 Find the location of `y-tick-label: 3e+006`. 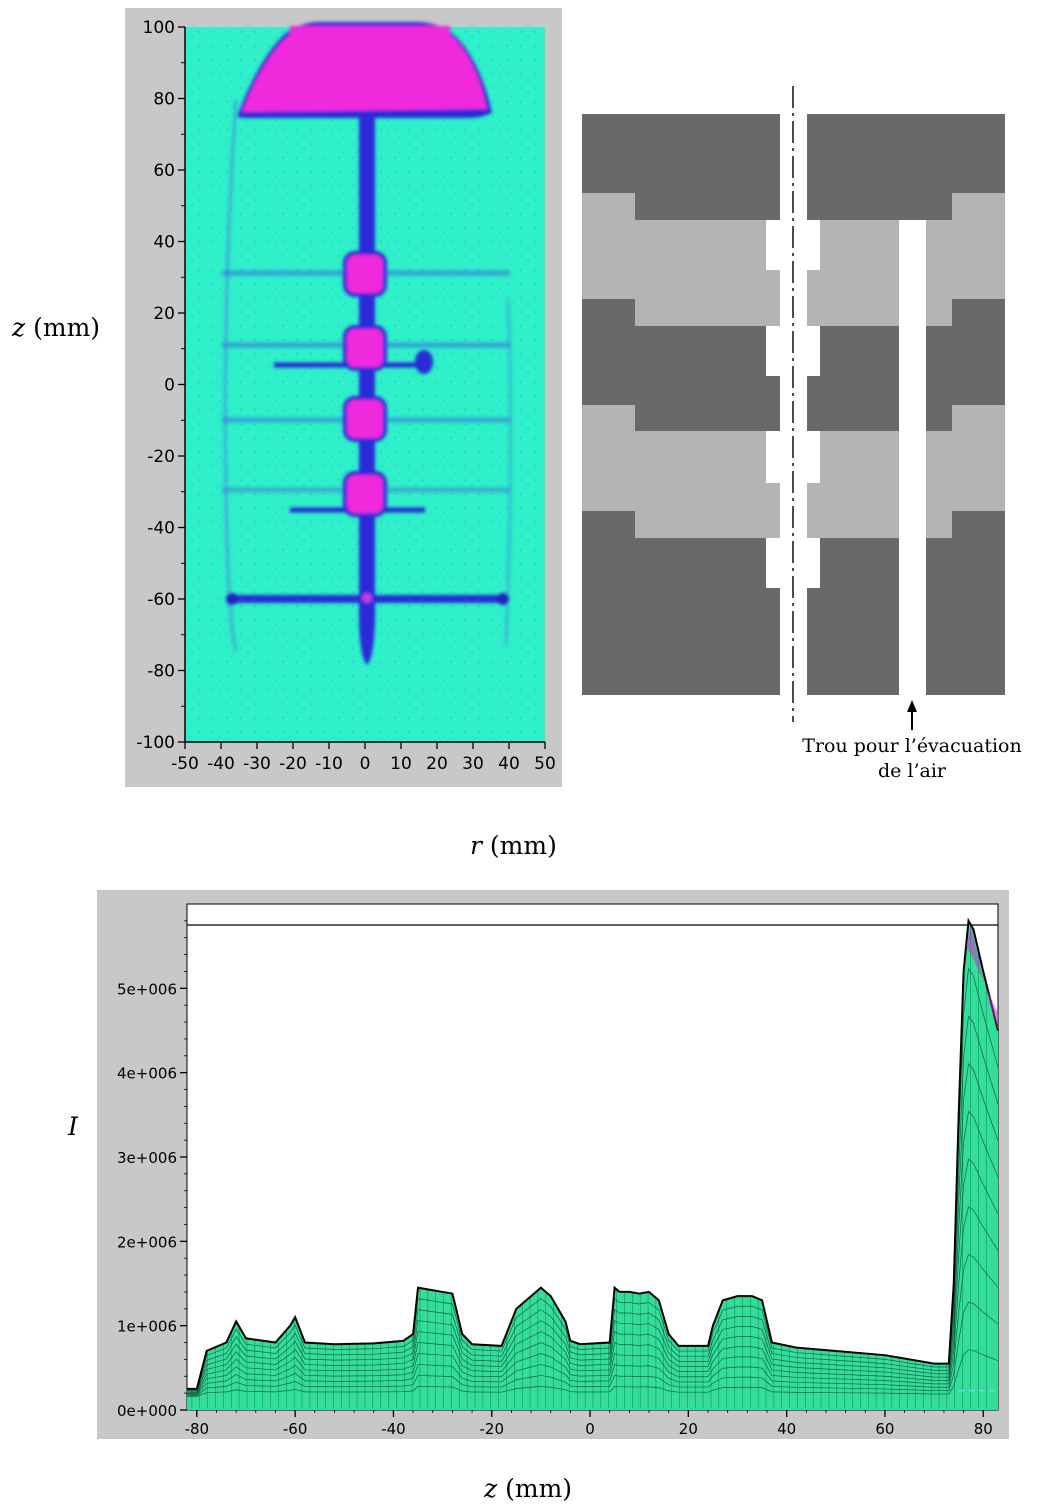

y-tick-label: 3e+006 is located at coordinates (147, 1158).